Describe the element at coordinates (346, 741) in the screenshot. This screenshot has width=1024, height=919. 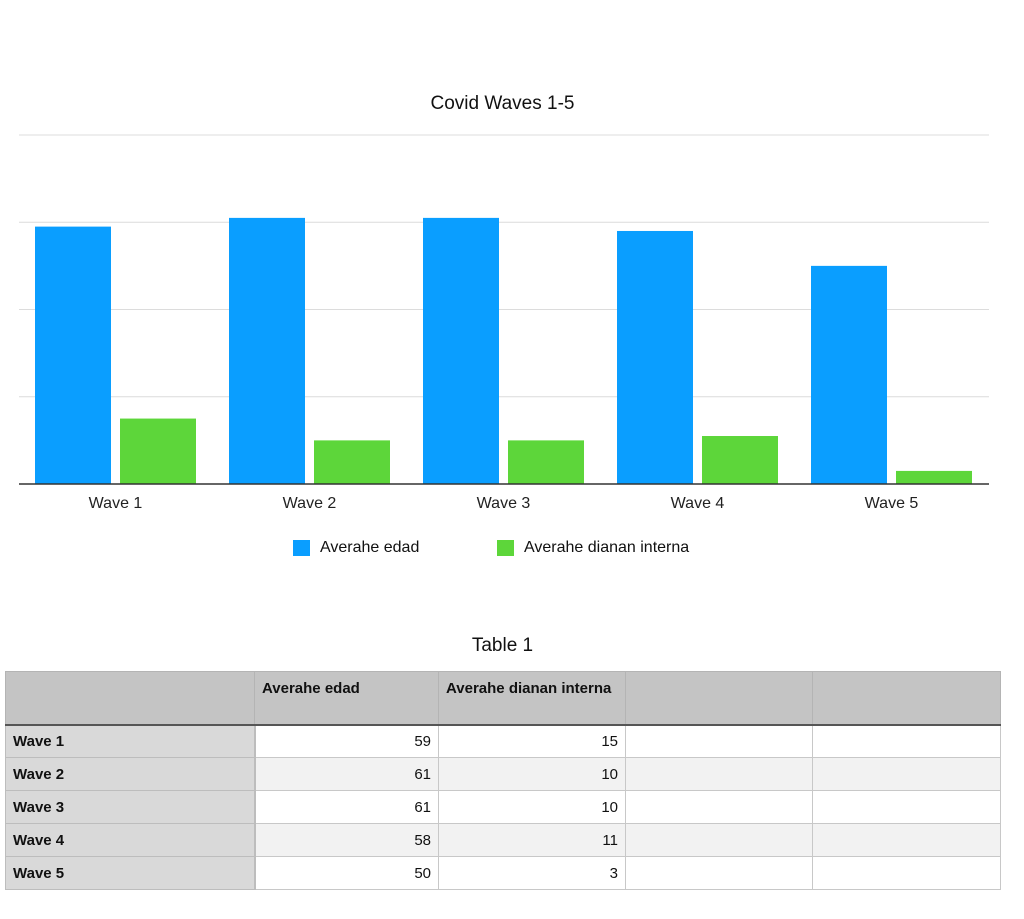
I see `table-cell: 59` at that location.